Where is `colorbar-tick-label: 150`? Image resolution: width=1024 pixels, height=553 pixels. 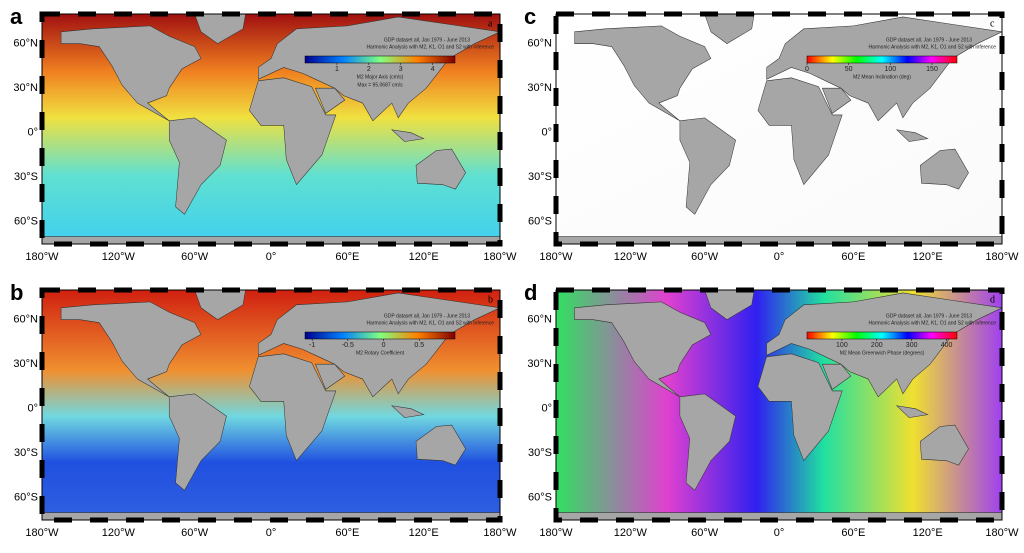
colorbar-tick-label: 150 is located at coordinates (932, 69).